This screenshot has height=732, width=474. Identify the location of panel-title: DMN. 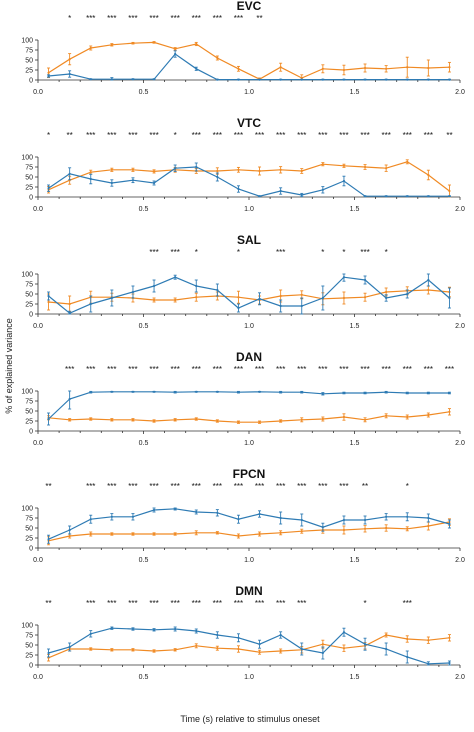
(248, 591).